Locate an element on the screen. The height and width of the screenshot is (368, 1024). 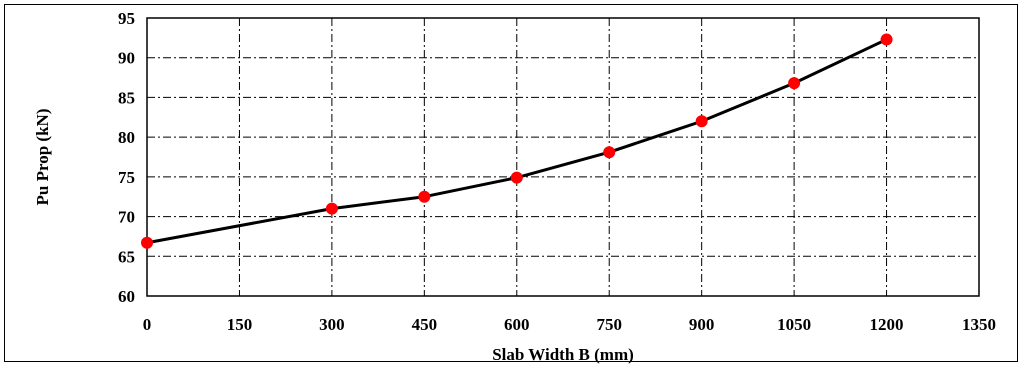
x-tick-label: 0 is located at coordinates (147, 324).